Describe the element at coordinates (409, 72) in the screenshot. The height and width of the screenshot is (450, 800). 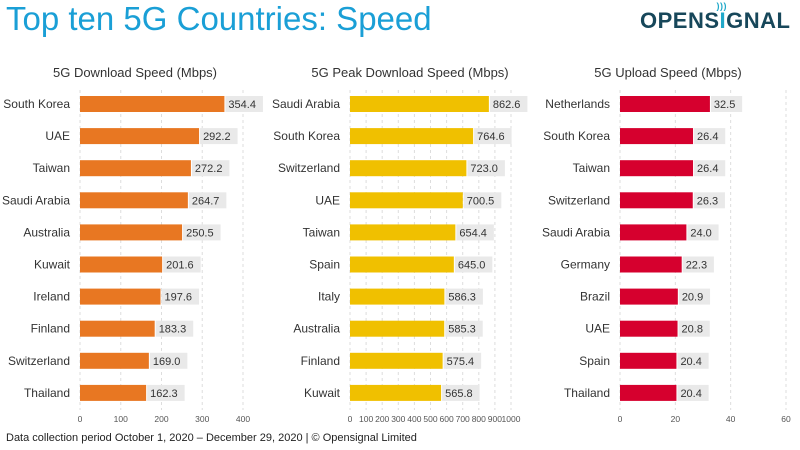
I see `chart-title: 5G Peak Download Speed (Mbps)` at that location.